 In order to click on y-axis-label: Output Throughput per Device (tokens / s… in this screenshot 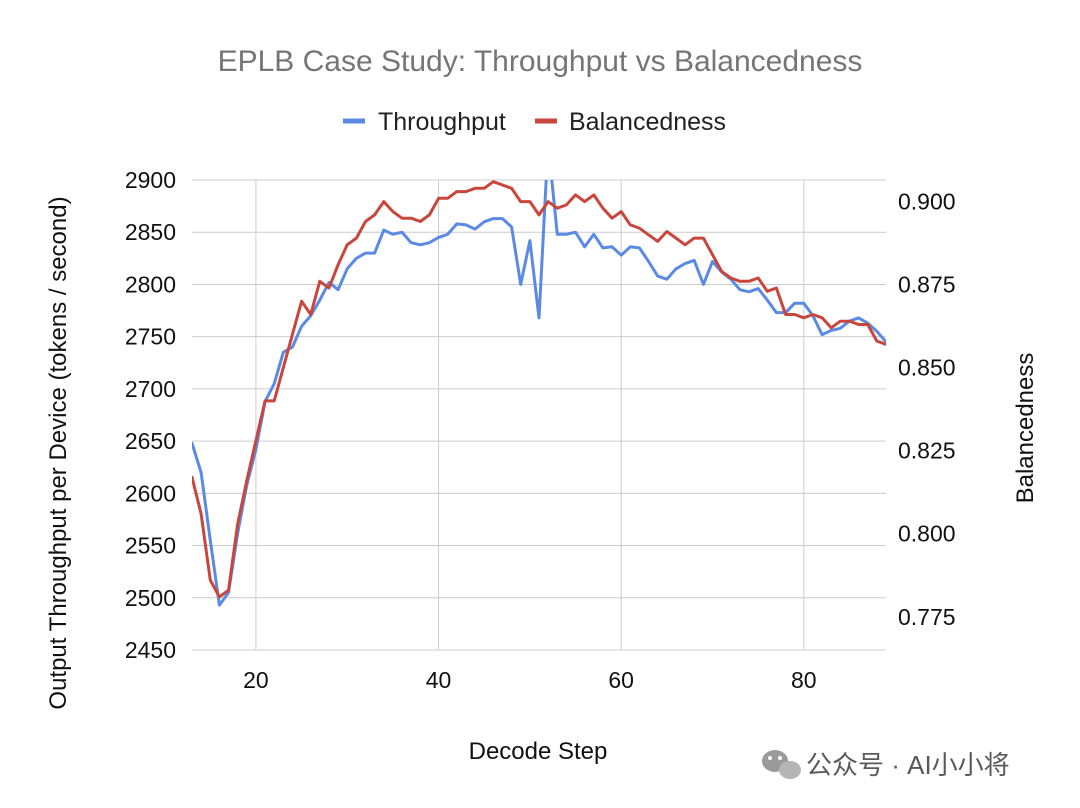, I will do `click(58, 452)`.